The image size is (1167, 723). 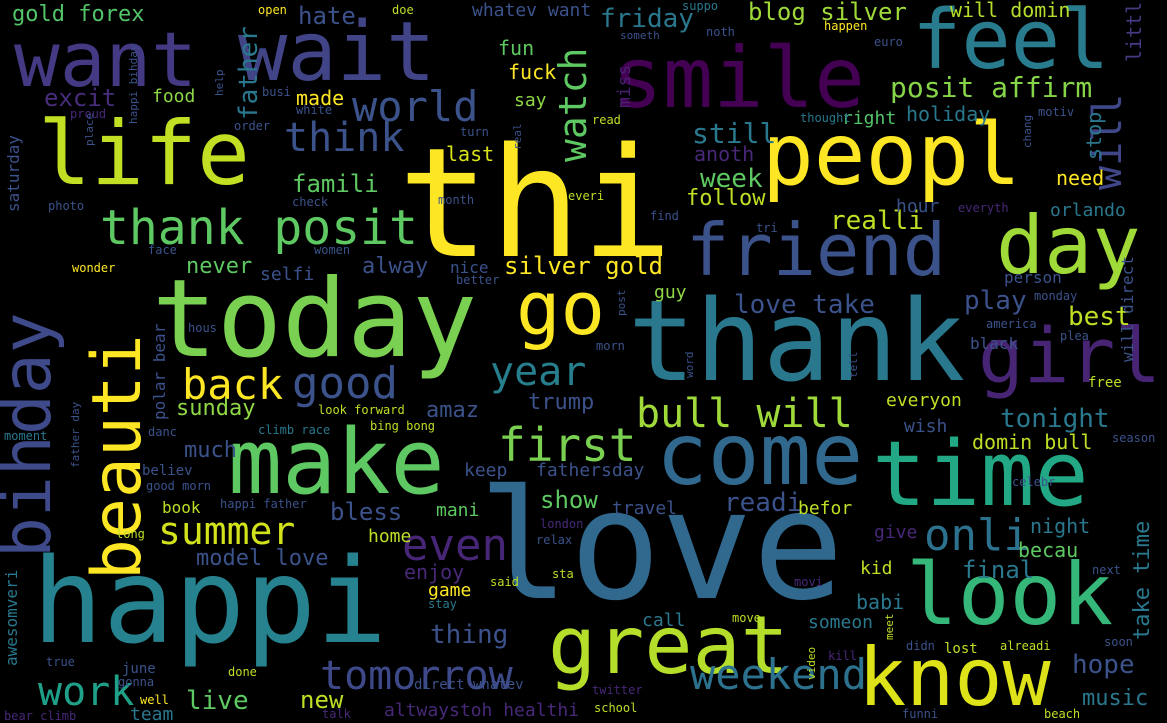 I want to click on word: alreadi, so click(x=1025, y=646).